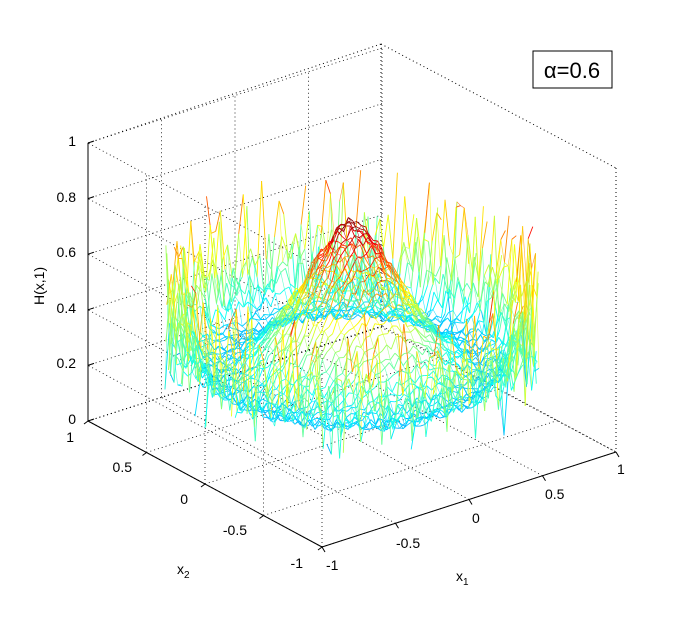 This screenshot has height=619, width=677. What do you see at coordinates (278, 460) in the screenshot?
I see `grid-line` at bounding box center [278, 460].